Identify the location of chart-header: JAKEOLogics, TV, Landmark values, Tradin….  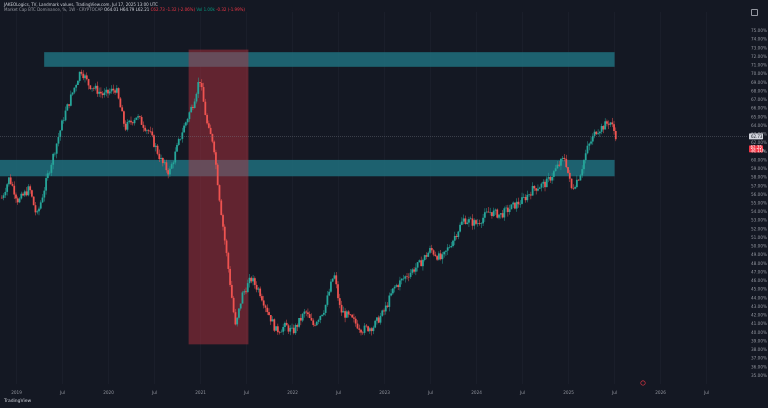
(124, 7).